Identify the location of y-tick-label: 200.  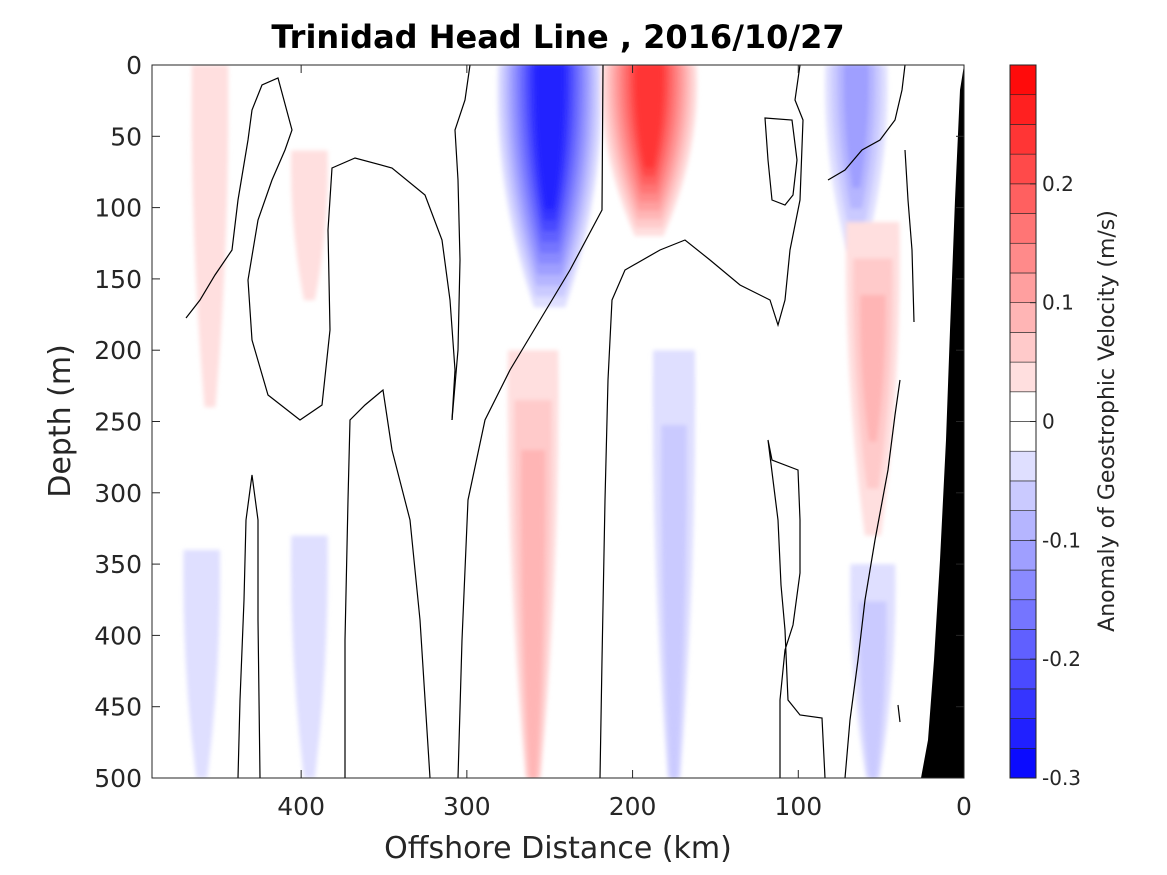
(118, 350).